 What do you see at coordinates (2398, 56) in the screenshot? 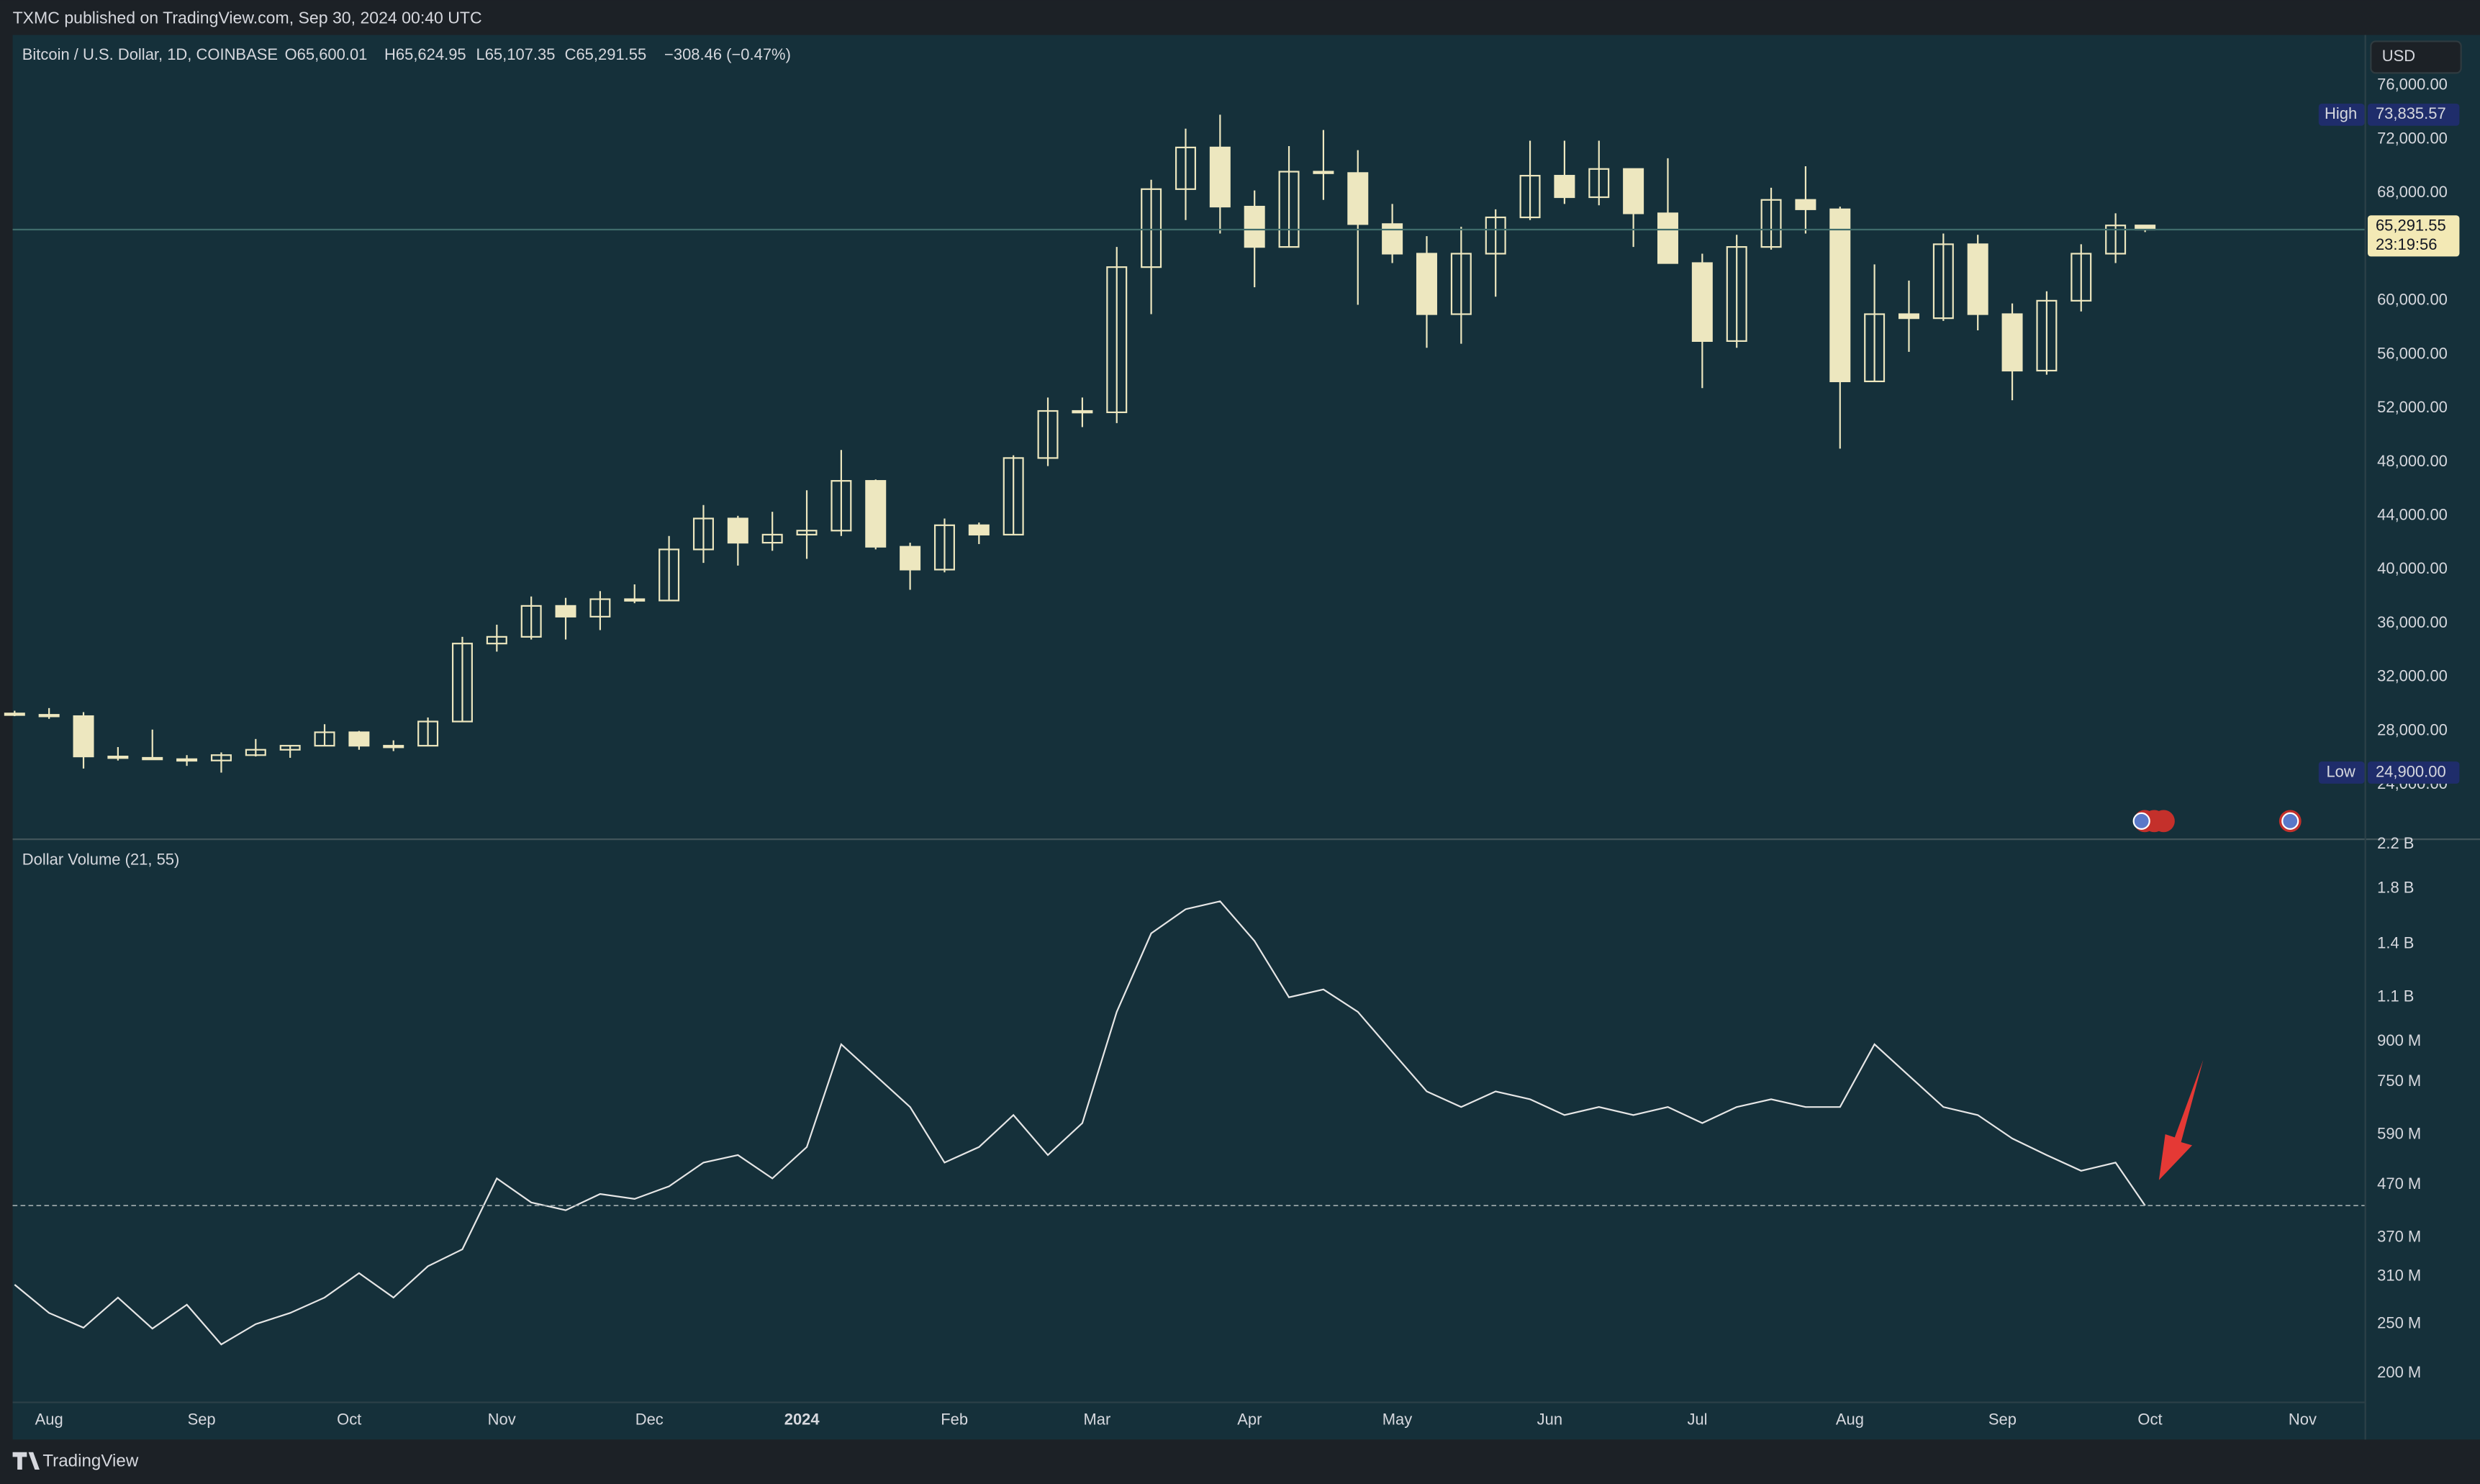
I see `currency: USD` at bounding box center [2398, 56].